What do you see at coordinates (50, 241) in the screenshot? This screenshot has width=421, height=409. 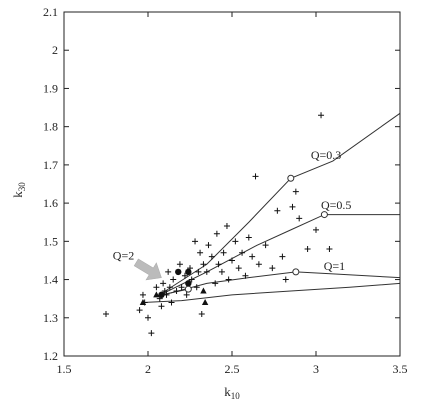 I see `y-tick-label: 1.5` at bounding box center [50, 241].